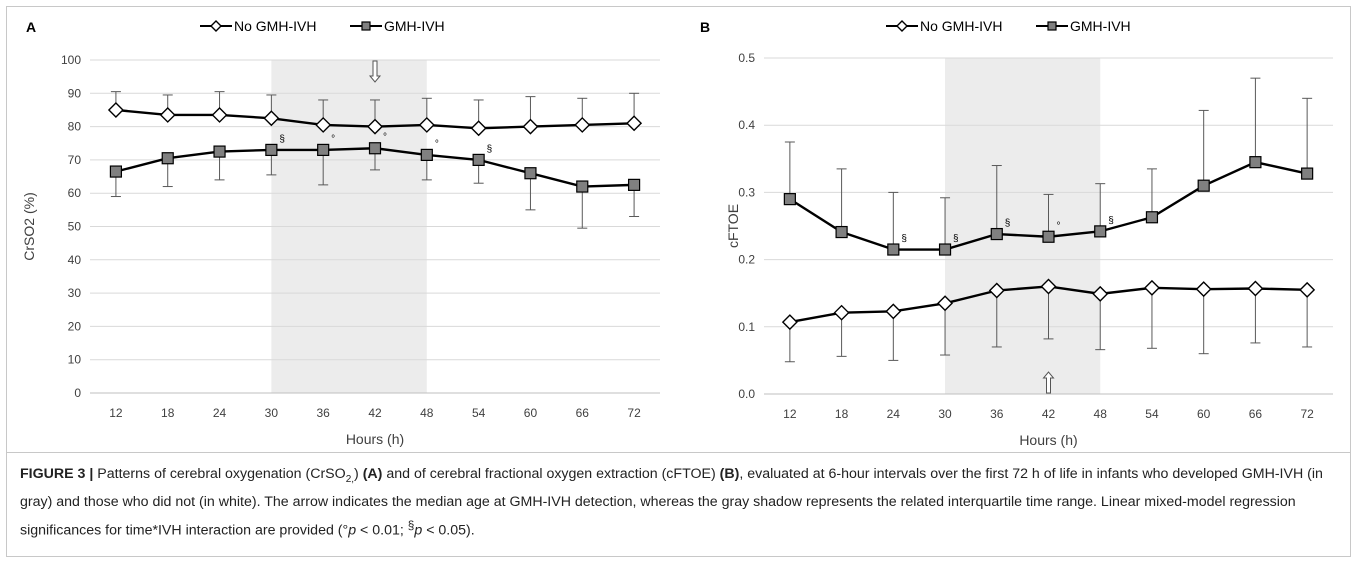  What do you see at coordinates (75, 360) in the screenshot?
I see `y-tick-label: 10` at bounding box center [75, 360].